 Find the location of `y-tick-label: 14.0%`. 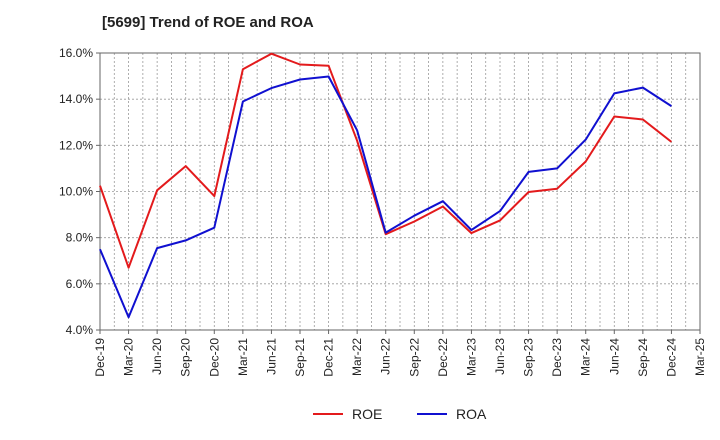

y-tick-label: 14.0% is located at coordinates (76, 99).